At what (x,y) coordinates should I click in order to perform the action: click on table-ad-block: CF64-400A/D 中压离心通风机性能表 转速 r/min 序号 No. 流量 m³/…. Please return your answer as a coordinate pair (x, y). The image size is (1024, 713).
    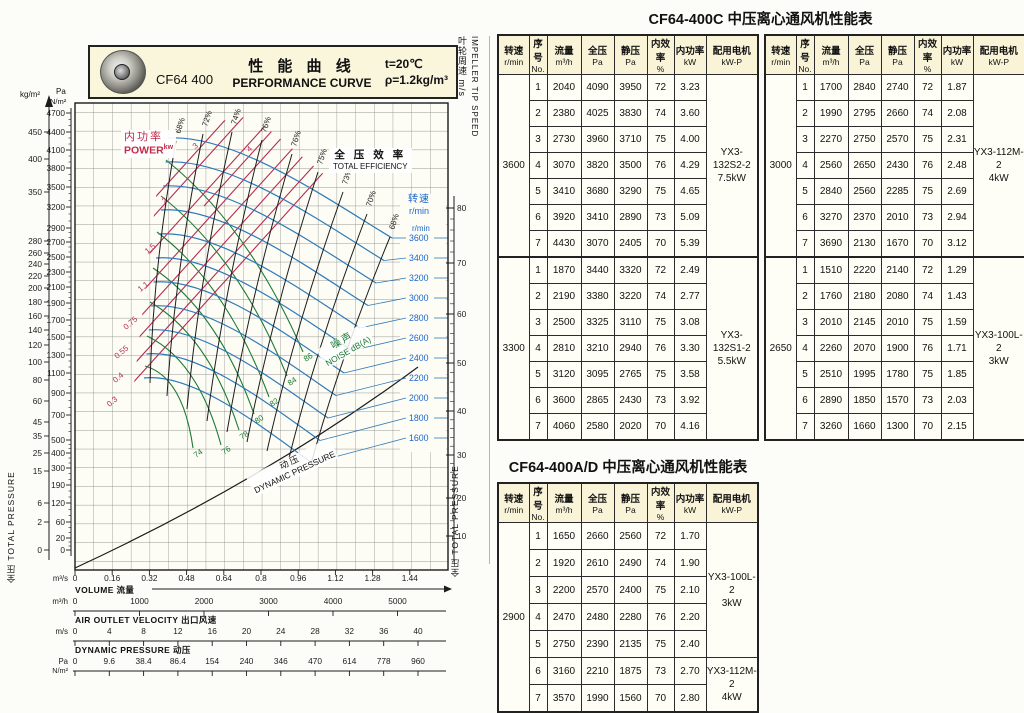
    Looking at the image, I should click on (628, 584).